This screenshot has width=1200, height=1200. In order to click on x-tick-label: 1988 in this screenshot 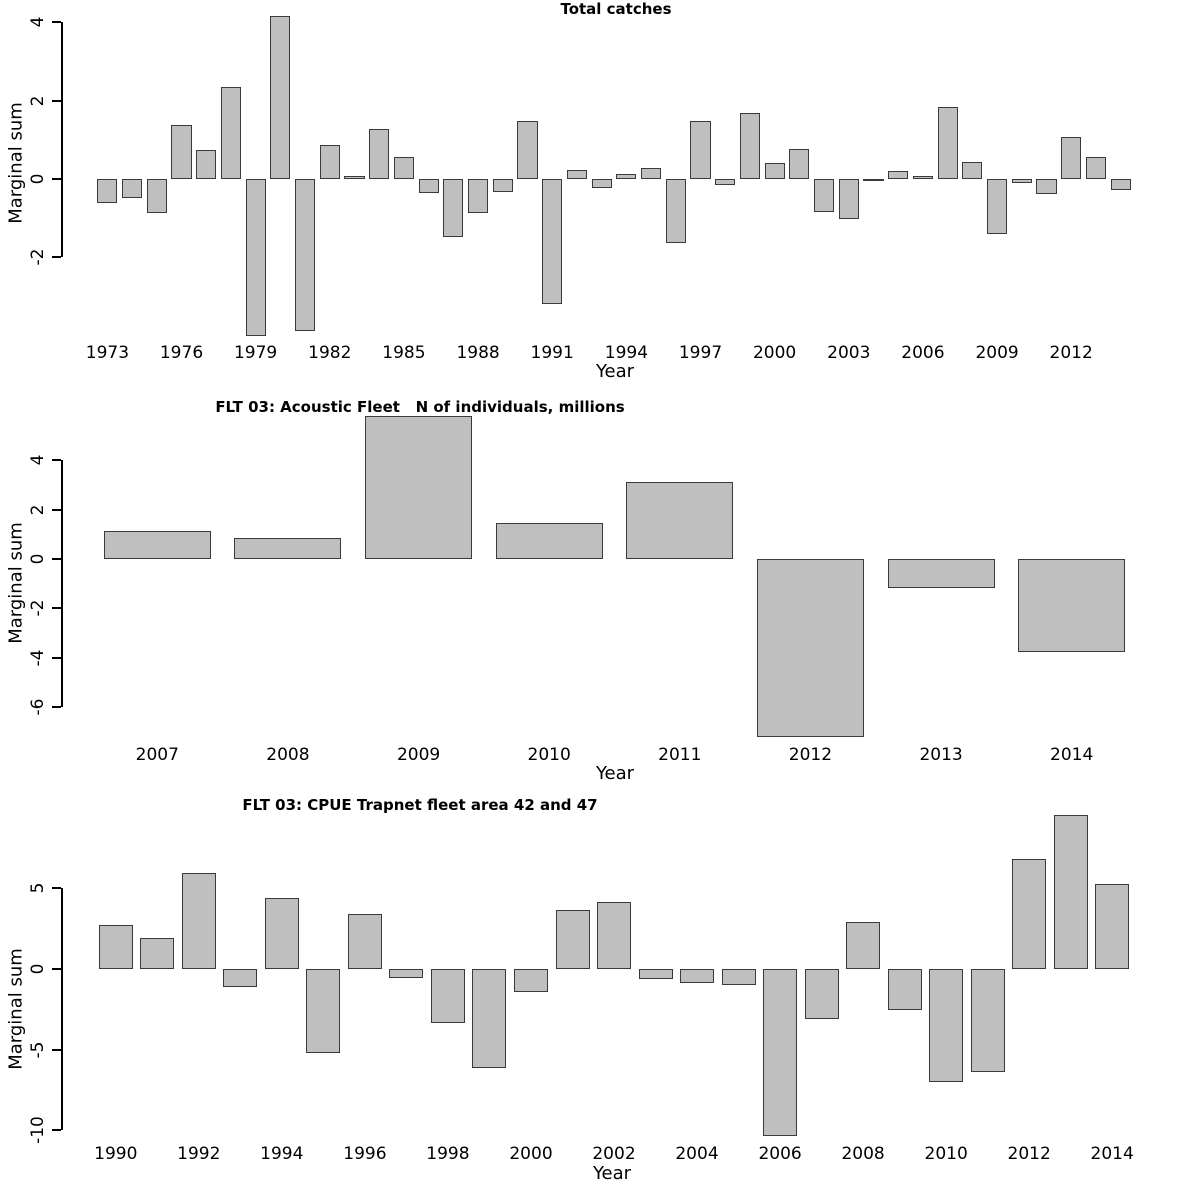, I will do `click(478, 353)`.